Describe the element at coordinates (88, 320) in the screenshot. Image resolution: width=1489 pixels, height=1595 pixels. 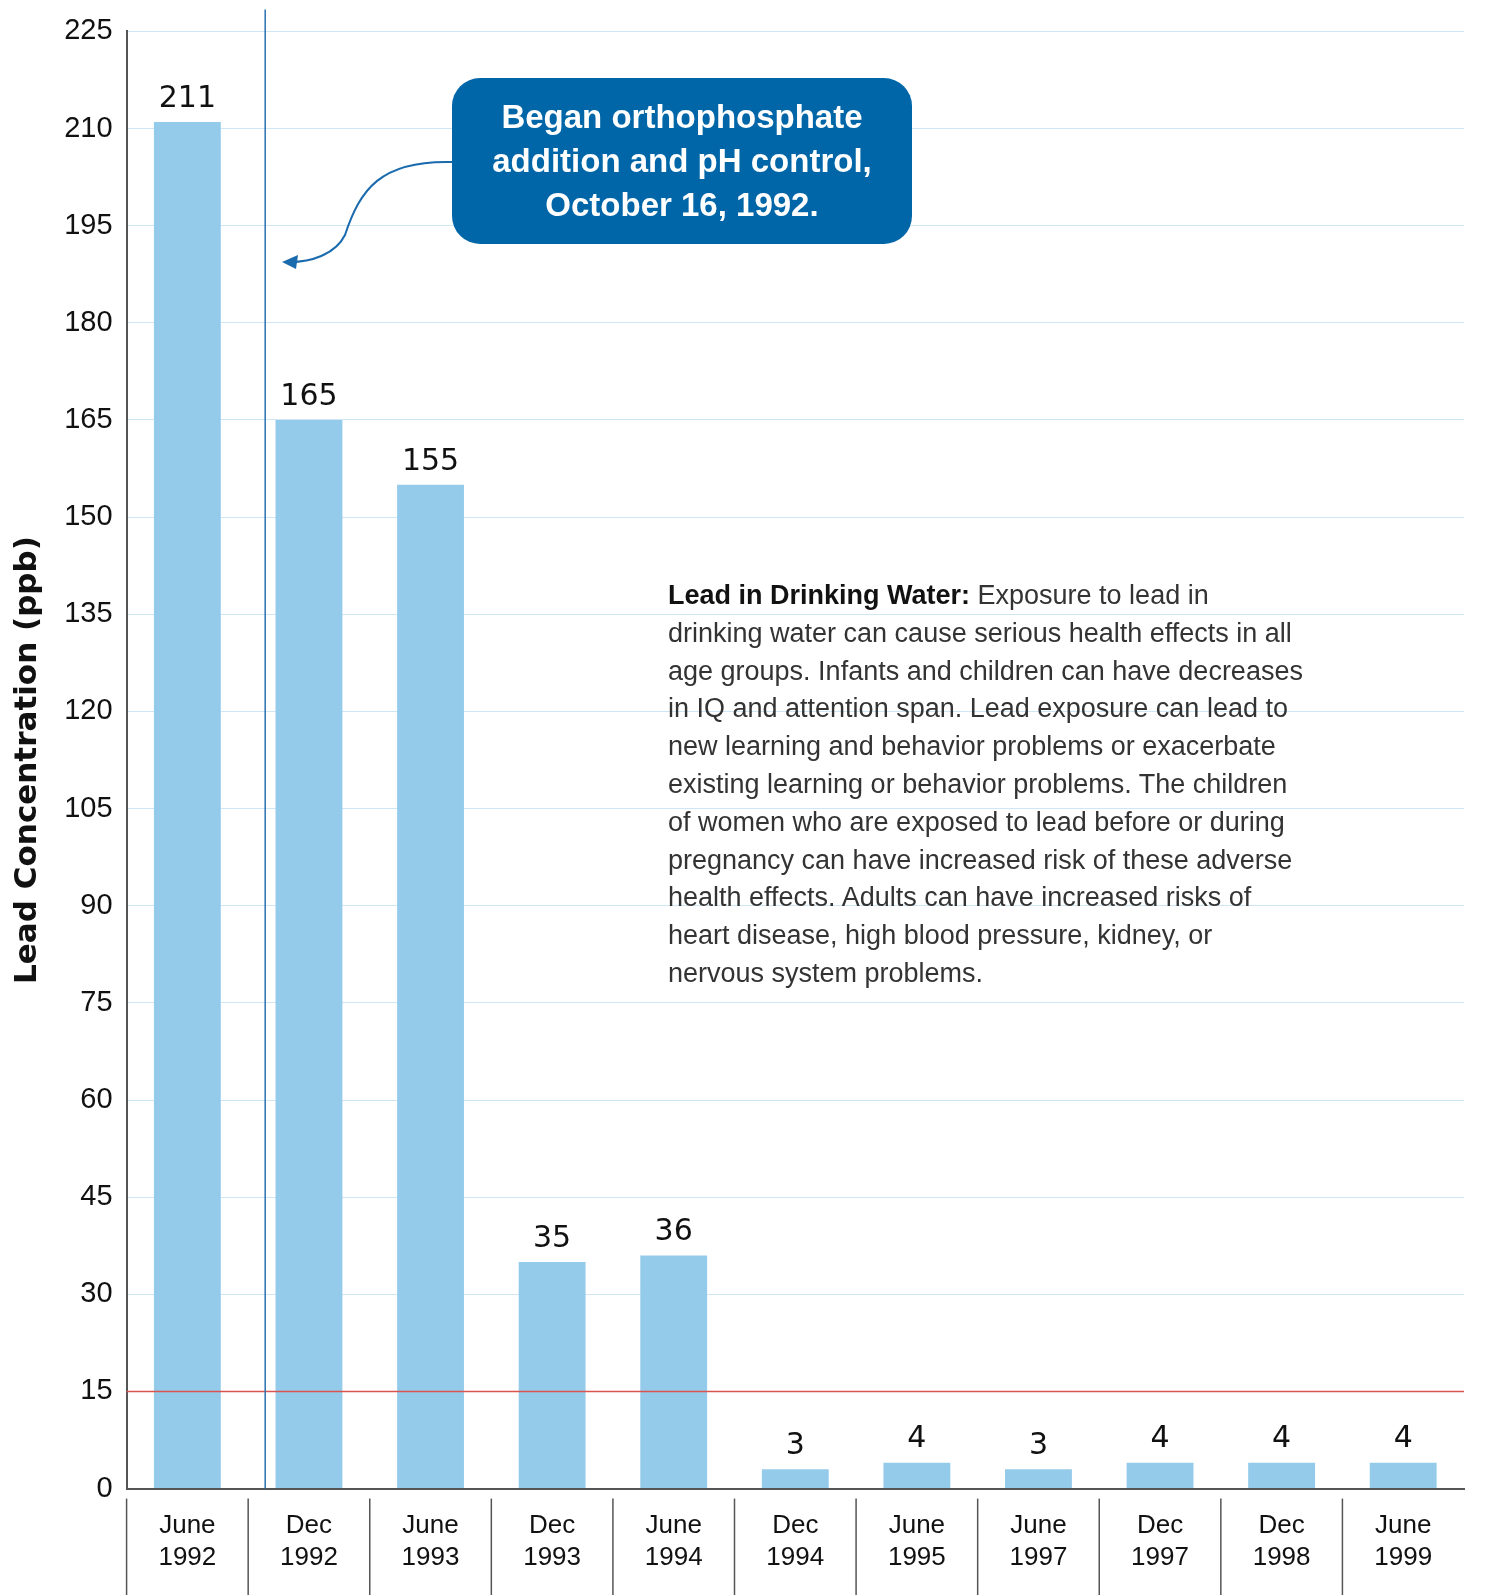
I see `y-tick-label: 180` at that location.